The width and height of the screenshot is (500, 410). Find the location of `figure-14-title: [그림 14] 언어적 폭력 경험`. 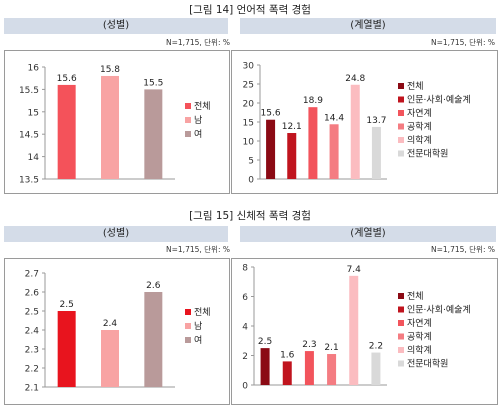

figure-14-title: [그림 14] 언어적 폭력 경험 is located at coordinates (250, 10).